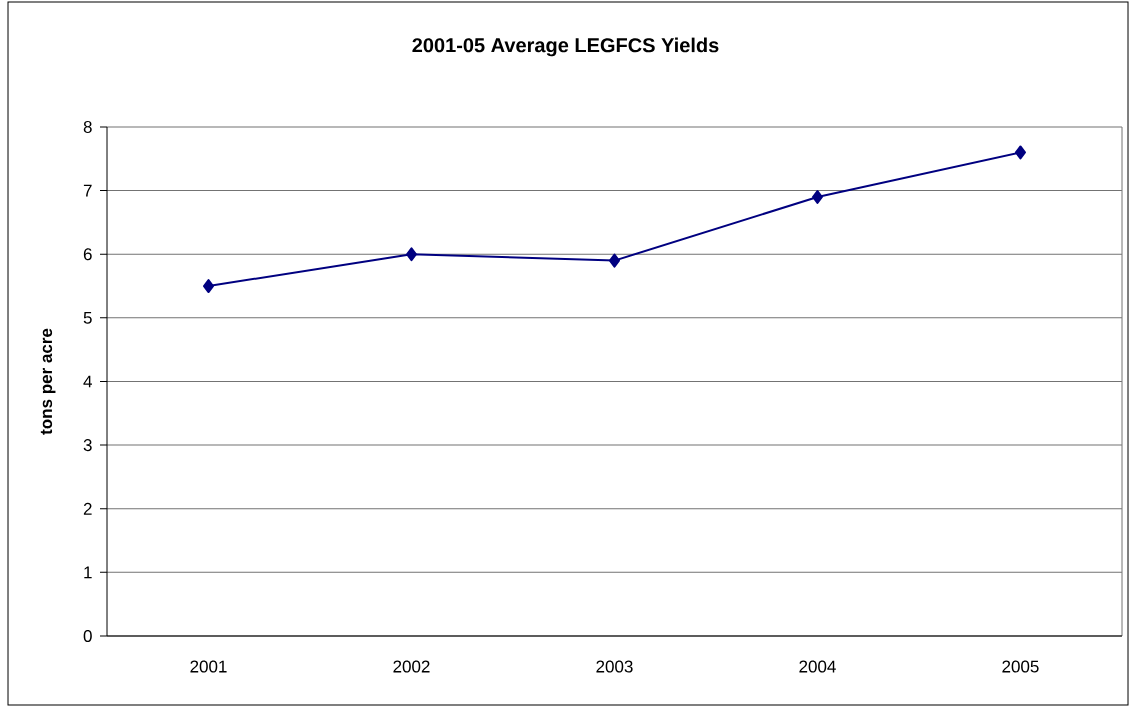 The image size is (1131, 708). What do you see at coordinates (87, 190) in the screenshot?
I see `y-tick-label: 7` at bounding box center [87, 190].